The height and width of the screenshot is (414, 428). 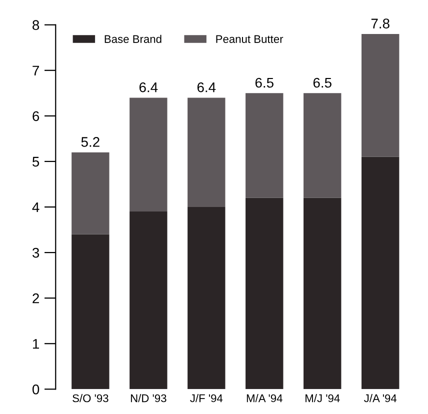 I want to click on x-tick-label: M/J '94, so click(x=323, y=398).